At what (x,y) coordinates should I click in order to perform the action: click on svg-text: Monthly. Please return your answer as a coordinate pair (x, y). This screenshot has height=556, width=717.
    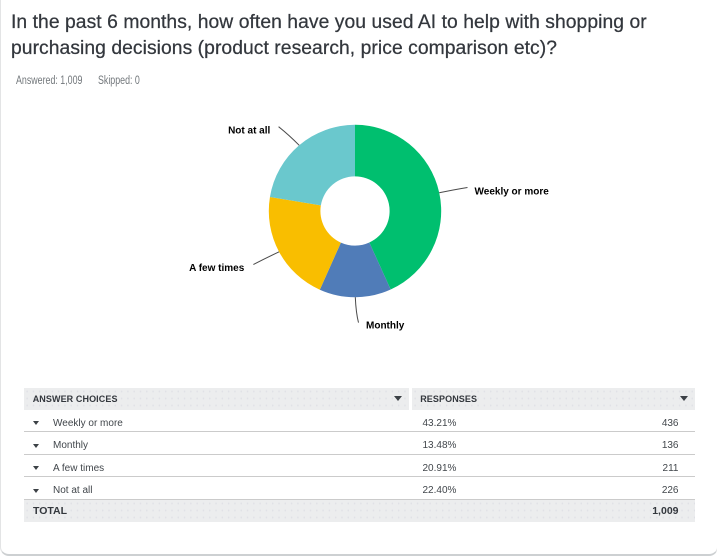
    Looking at the image, I should click on (385, 326).